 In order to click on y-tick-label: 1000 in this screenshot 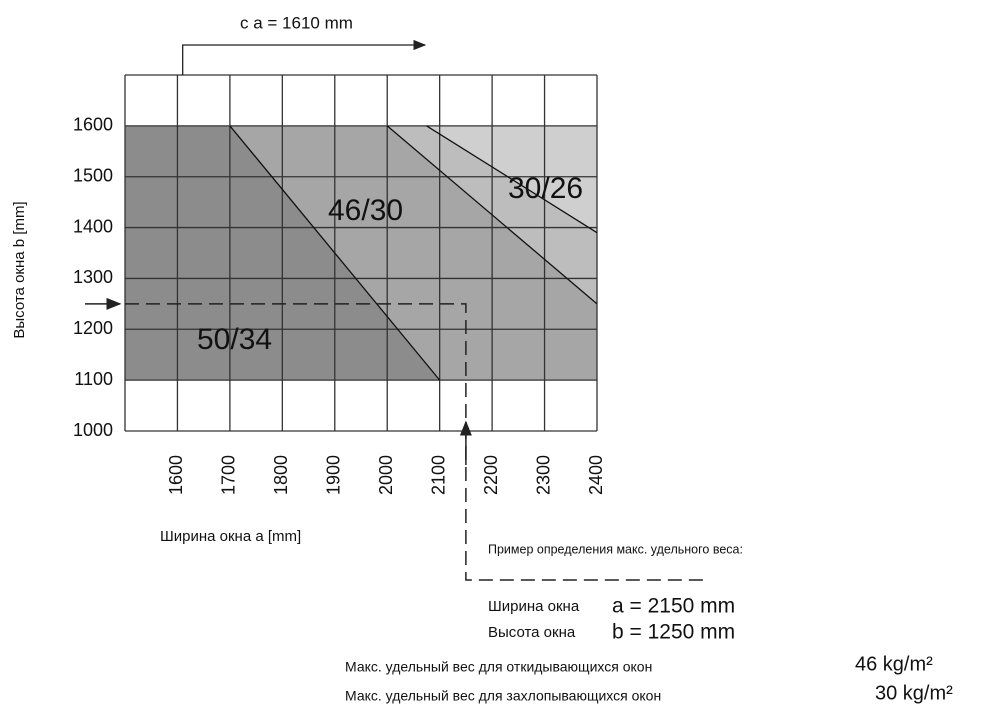, I will do `click(93, 430)`.